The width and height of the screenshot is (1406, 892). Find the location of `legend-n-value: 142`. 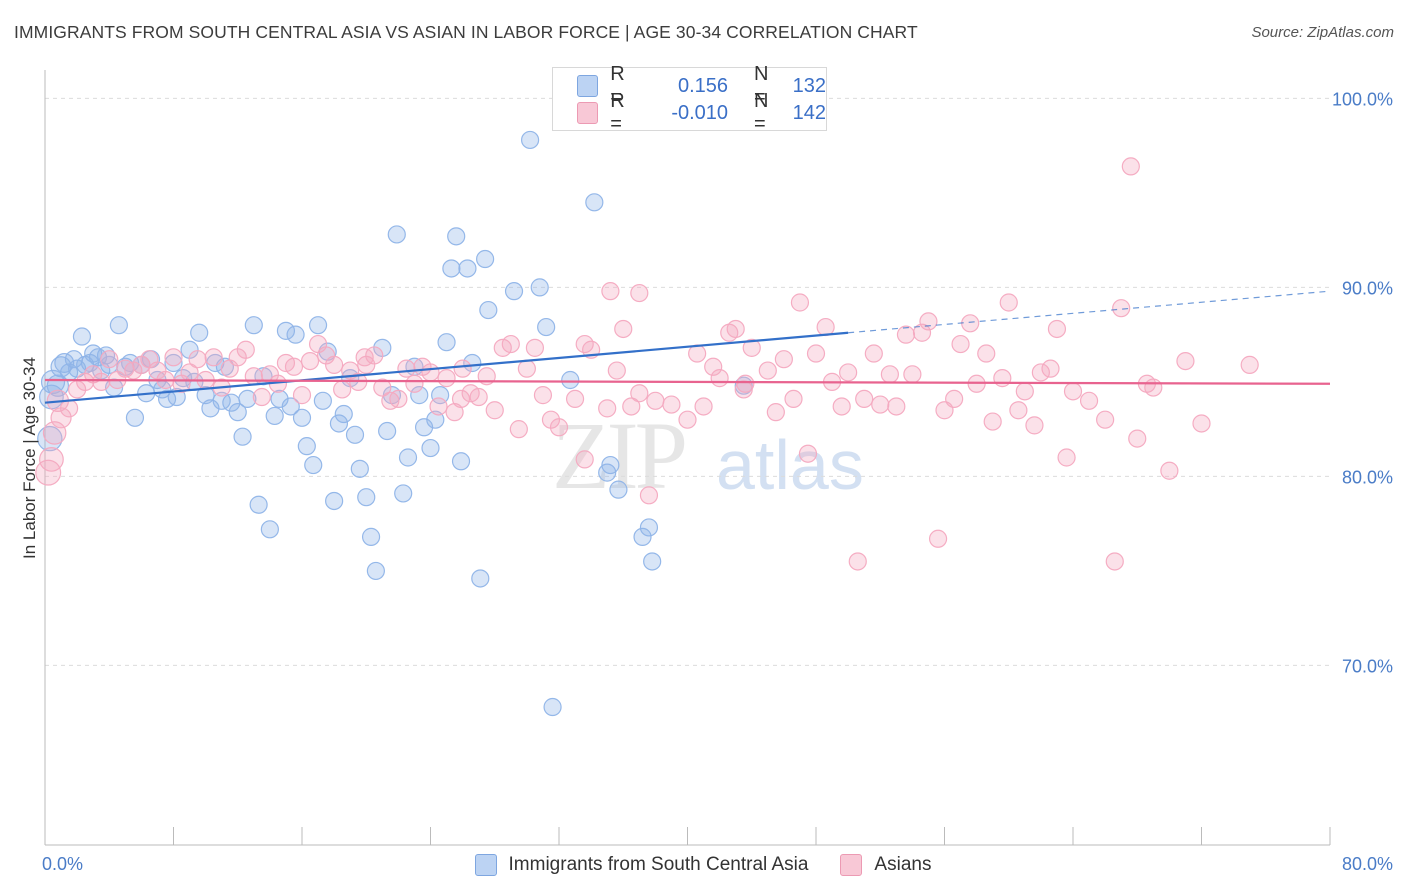

legend-n-value: 142 is located at coordinates (809, 112).